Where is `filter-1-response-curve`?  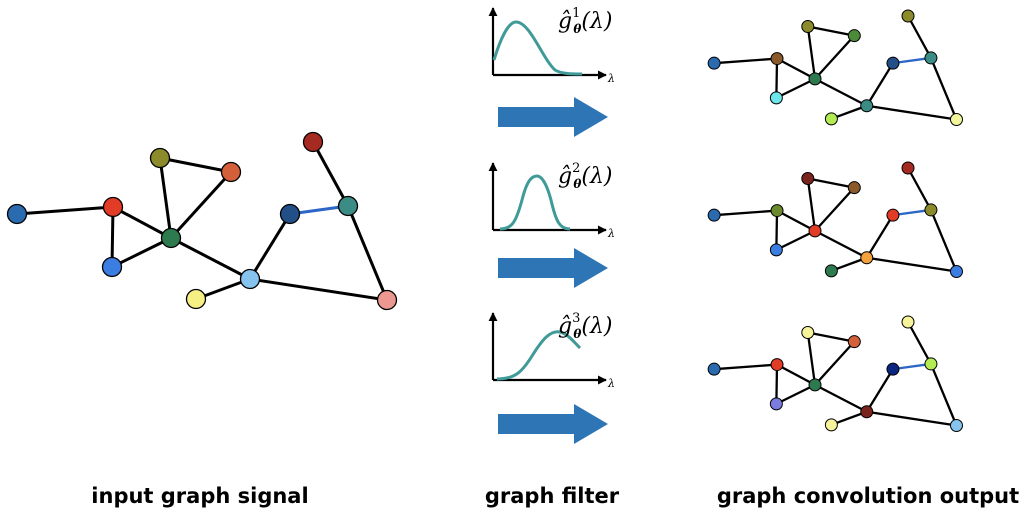 filter-1-response-curve is located at coordinates (537, 48).